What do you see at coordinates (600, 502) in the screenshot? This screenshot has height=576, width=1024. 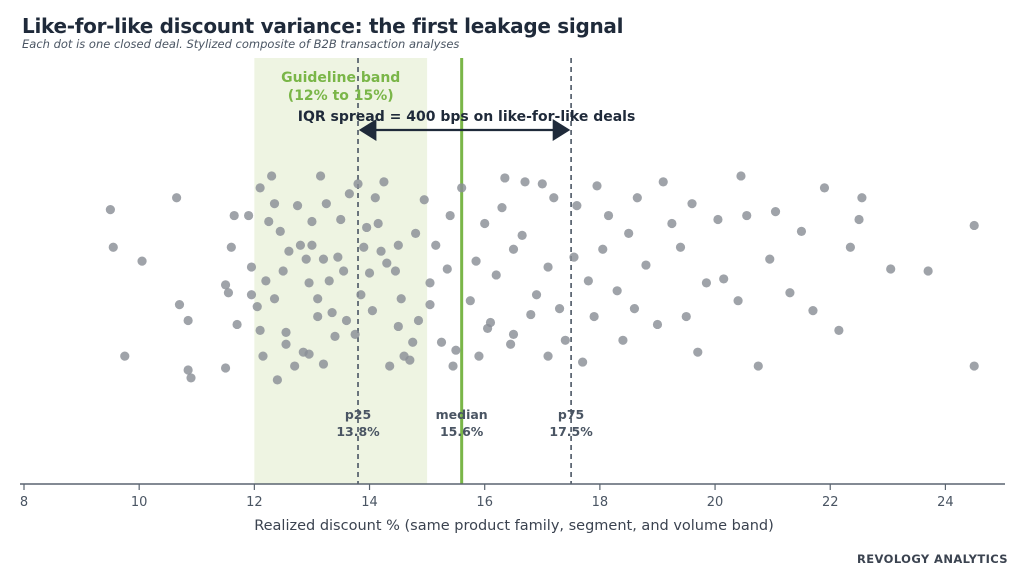 I see `x-tick-label: 18` at bounding box center [600, 502].